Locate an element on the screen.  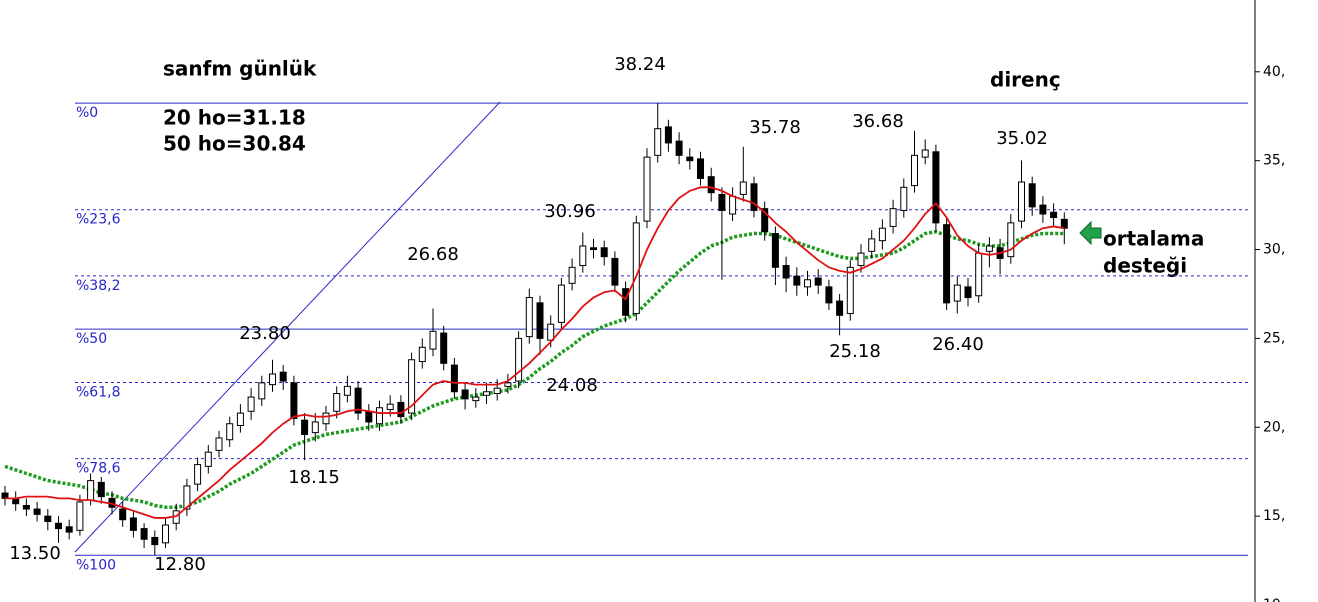
price-annotation: 35.78 is located at coordinates (775, 127).